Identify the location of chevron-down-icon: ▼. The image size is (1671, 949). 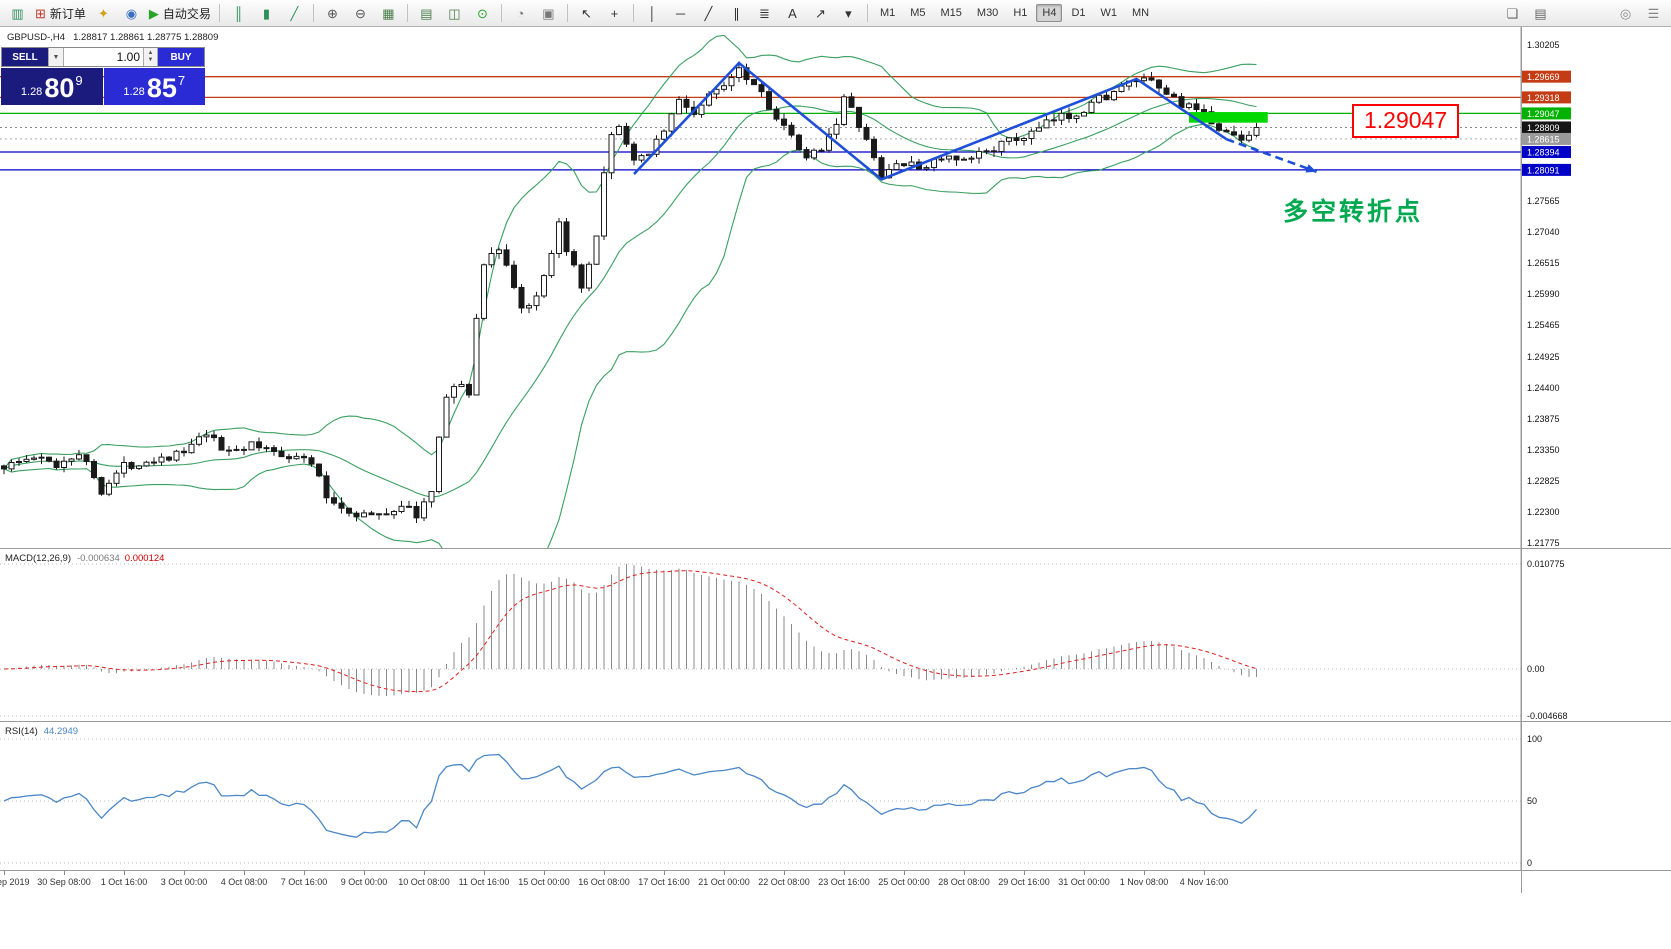
(56, 57).